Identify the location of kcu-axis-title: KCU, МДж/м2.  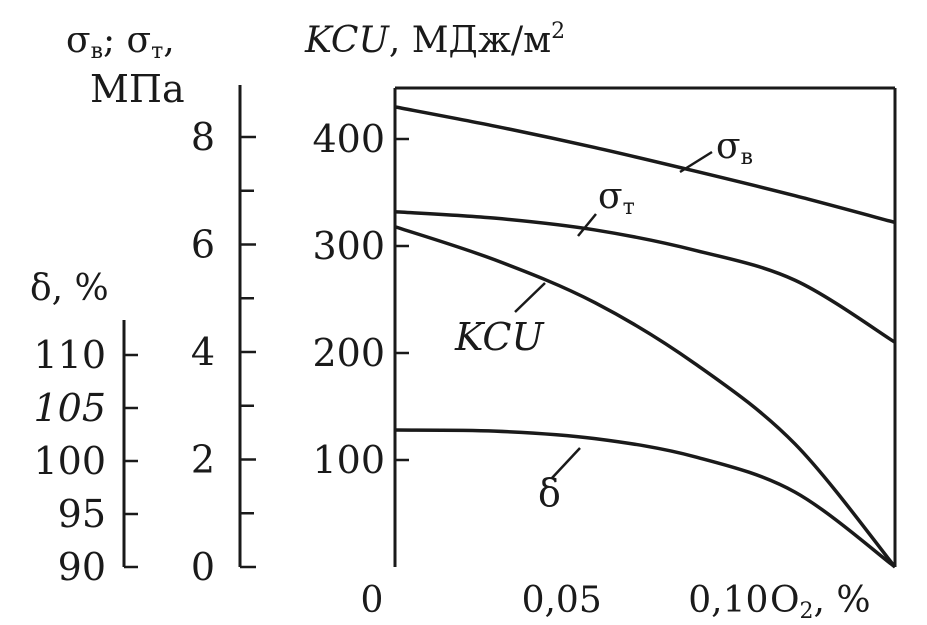
(434, 40).